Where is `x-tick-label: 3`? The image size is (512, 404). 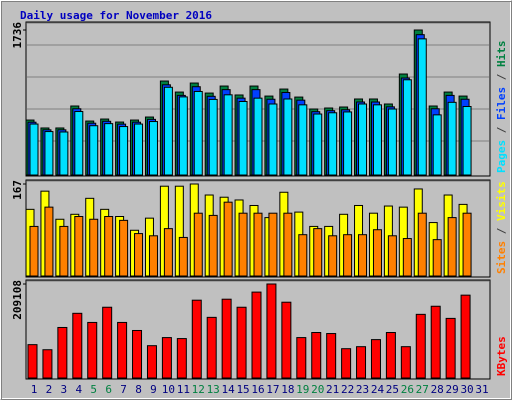 x-tick-label: 3 is located at coordinates (64, 389).